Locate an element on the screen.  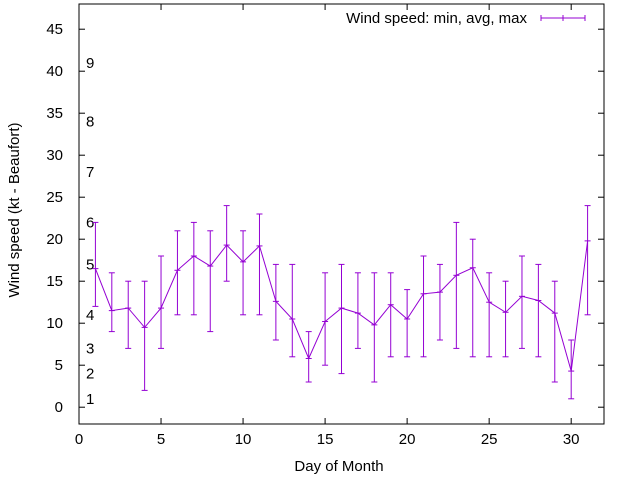
beaufort-label: 7 is located at coordinates (90, 172).